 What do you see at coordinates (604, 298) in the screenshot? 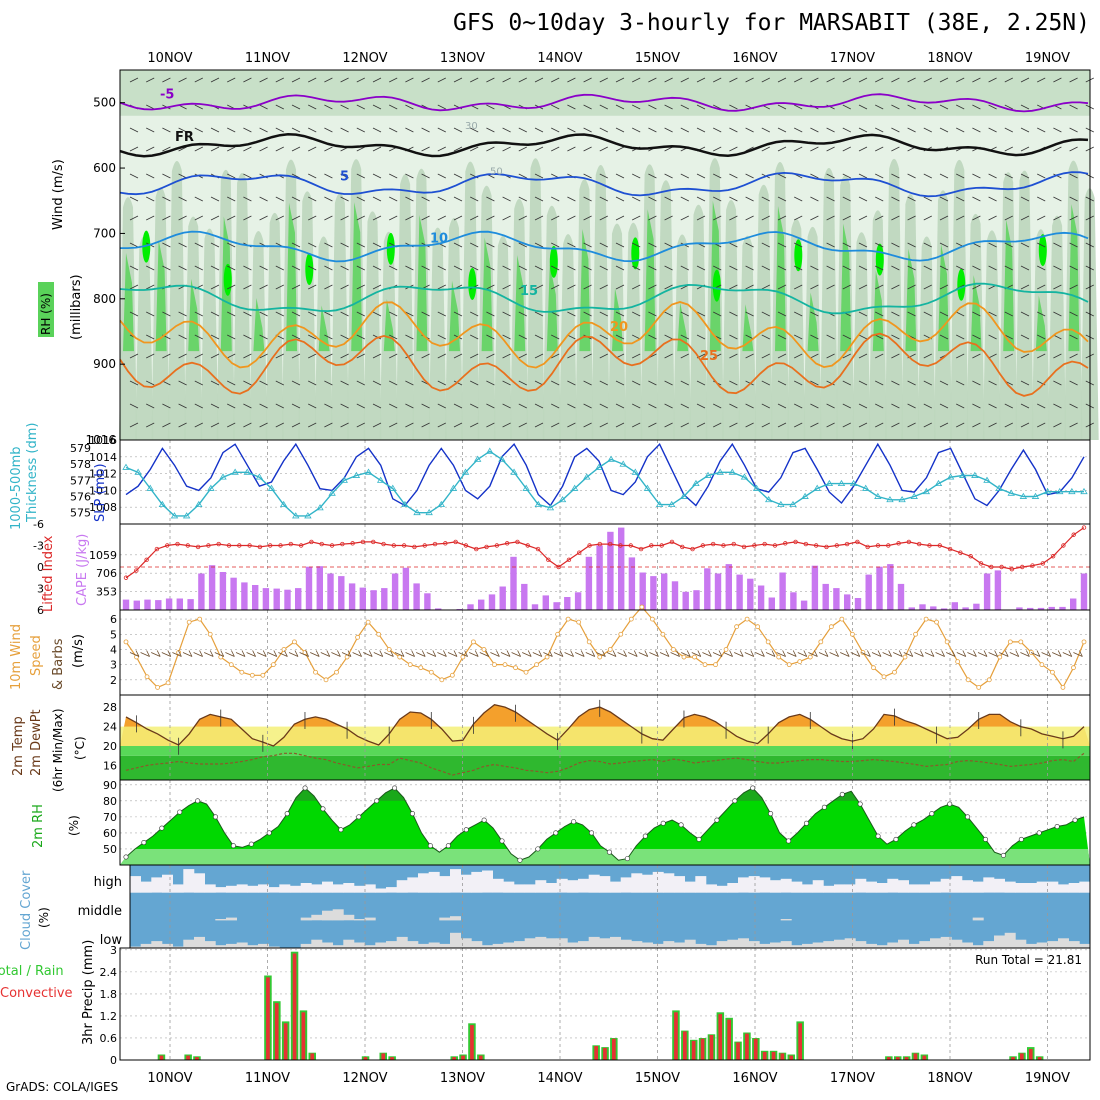
I see `temperature-contour` at bounding box center [604, 298].